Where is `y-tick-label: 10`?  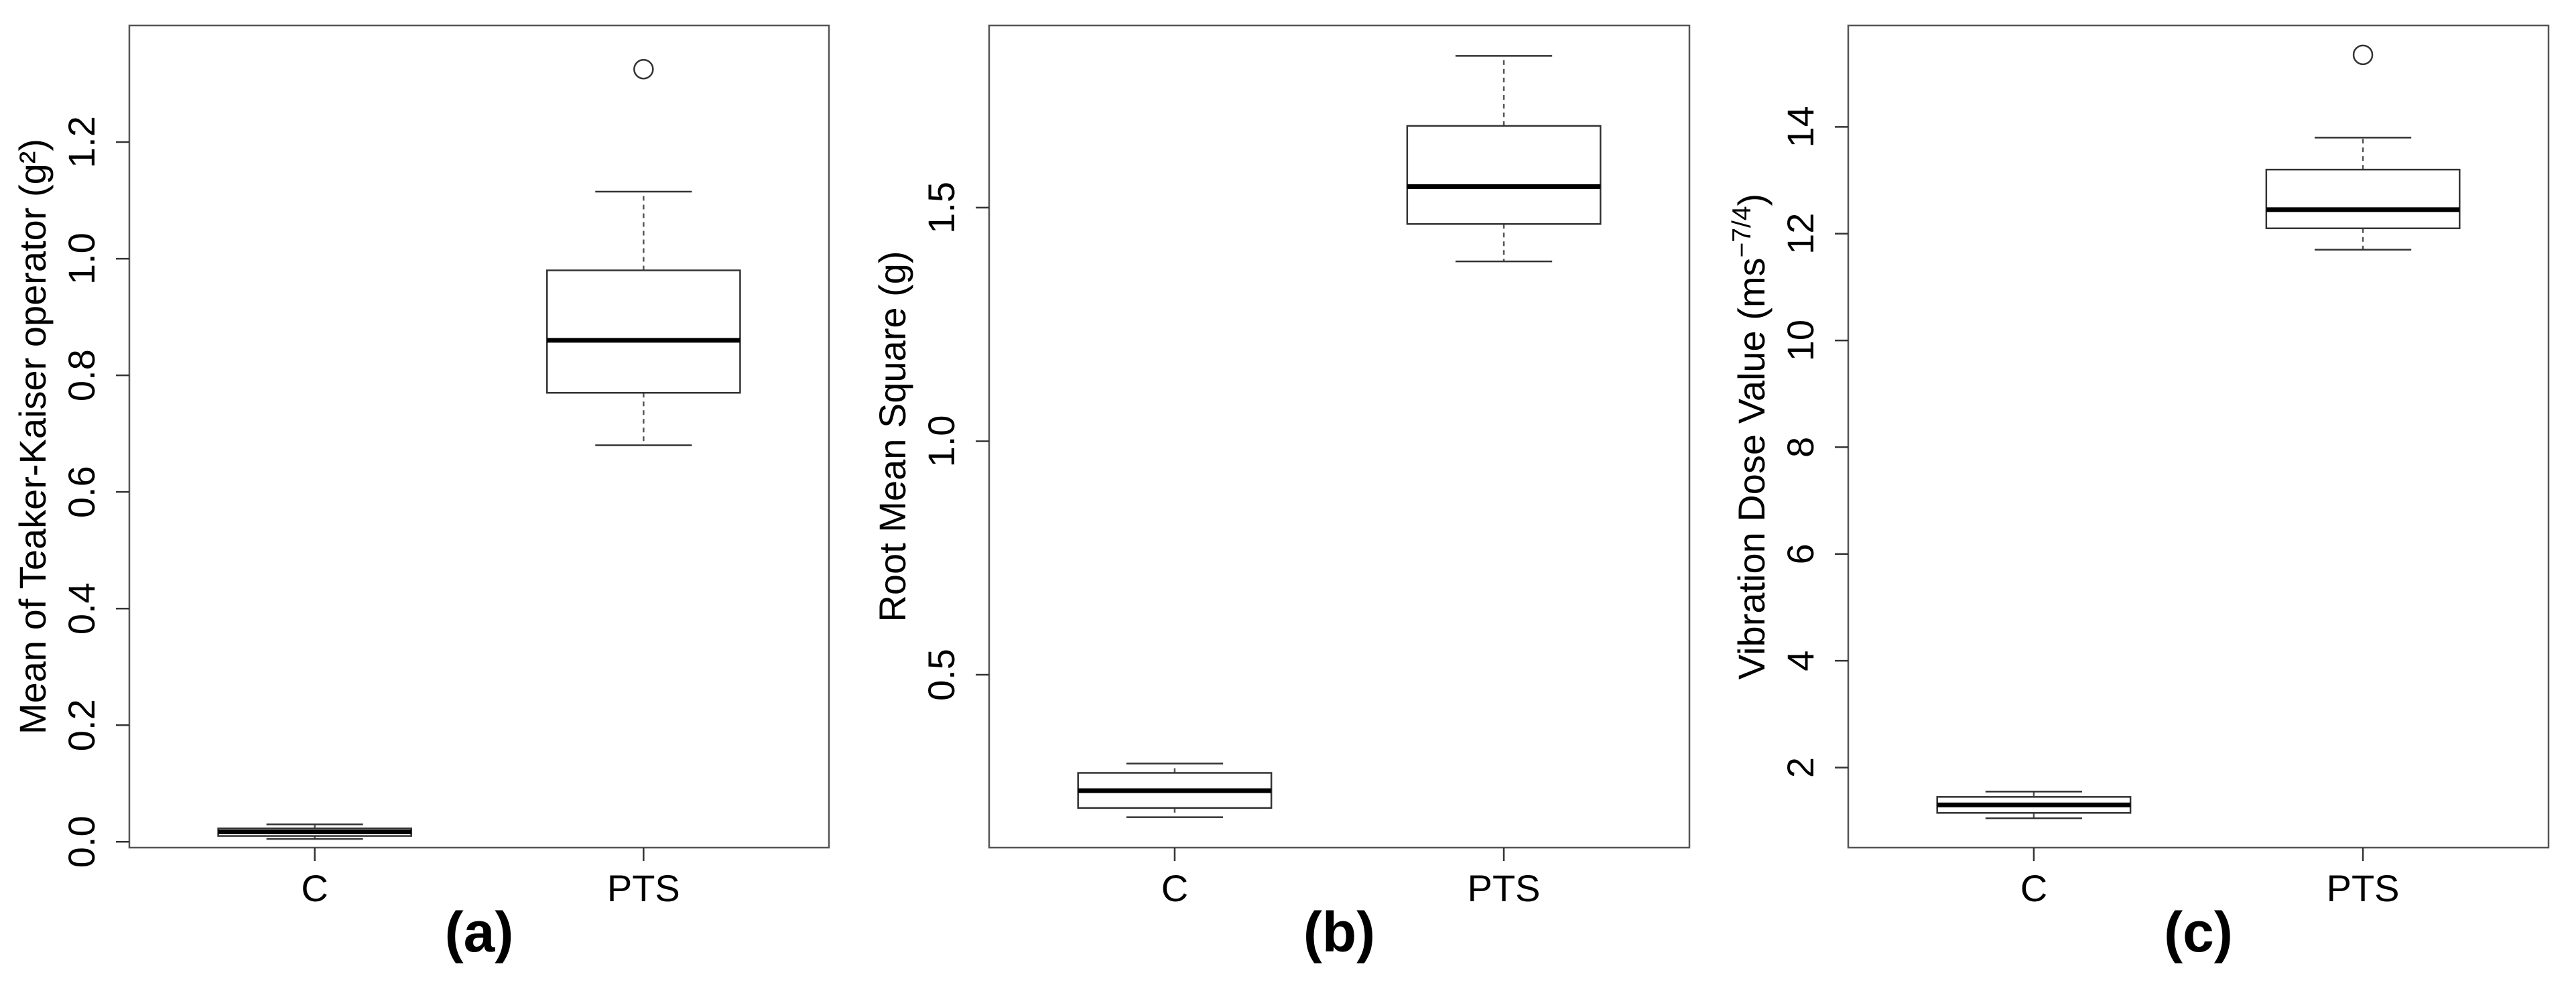
y-tick-label: 10 is located at coordinates (1800, 340).